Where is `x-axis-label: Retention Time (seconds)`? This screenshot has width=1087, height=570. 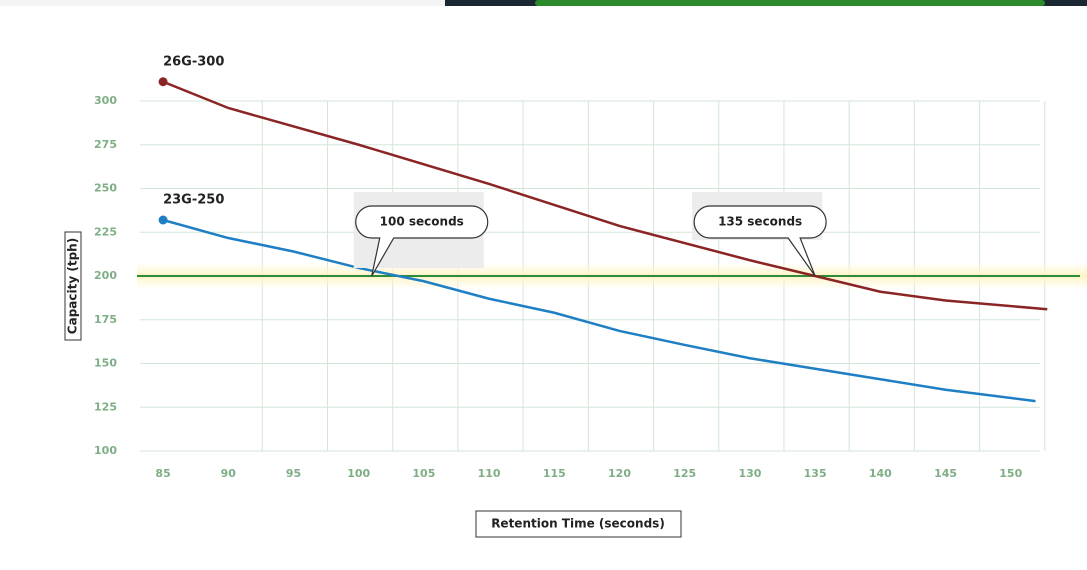 x-axis-label: Retention Time (seconds) is located at coordinates (578, 524).